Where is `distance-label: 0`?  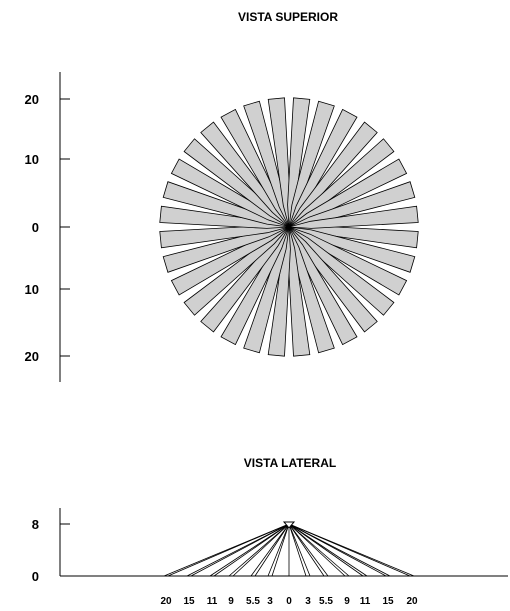 distance-label: 0 is located at coordinates (289, 601).